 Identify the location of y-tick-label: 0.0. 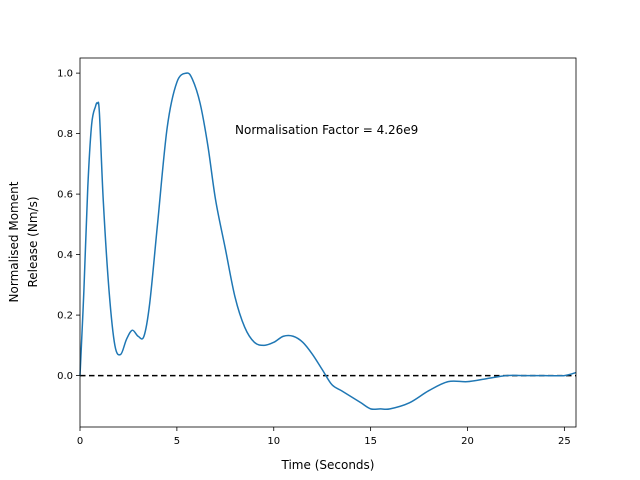
(65, 376).